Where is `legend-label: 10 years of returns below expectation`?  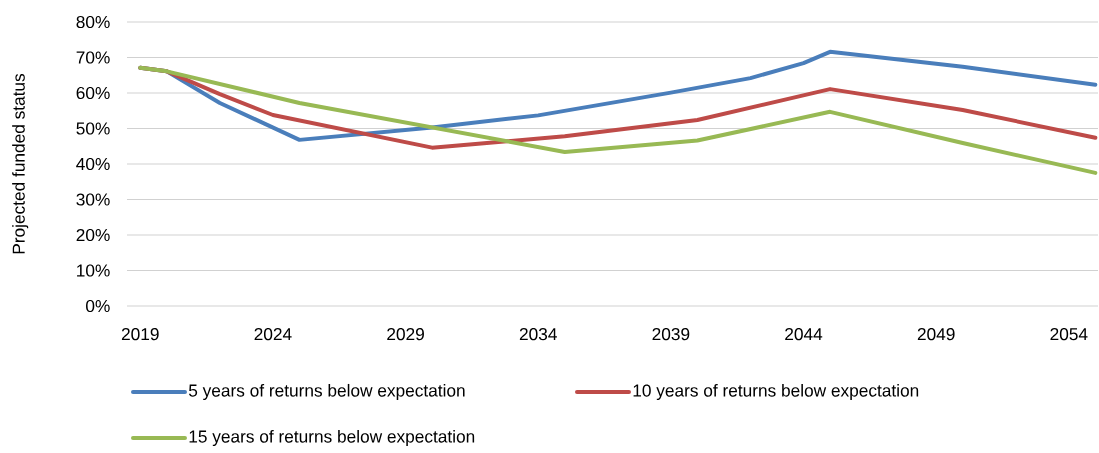
legend-label: 10 years of returns below expectation is located at coordinates (776, 392).